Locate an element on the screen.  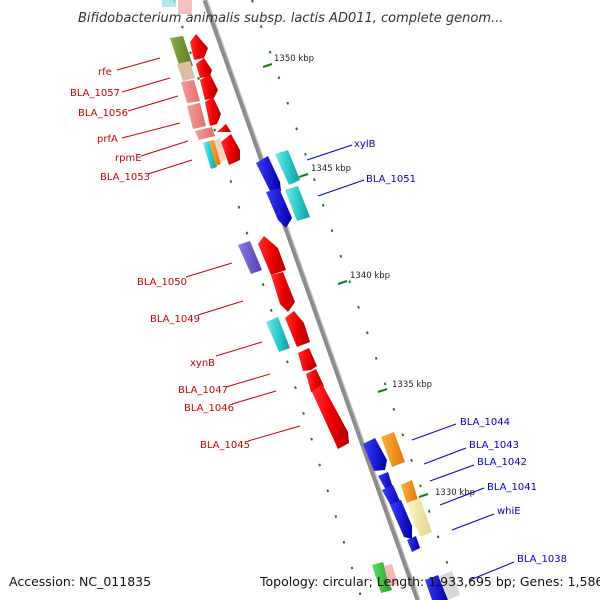
label-BLA_1057: BLA_1057 is located at coordinates (95, 93).